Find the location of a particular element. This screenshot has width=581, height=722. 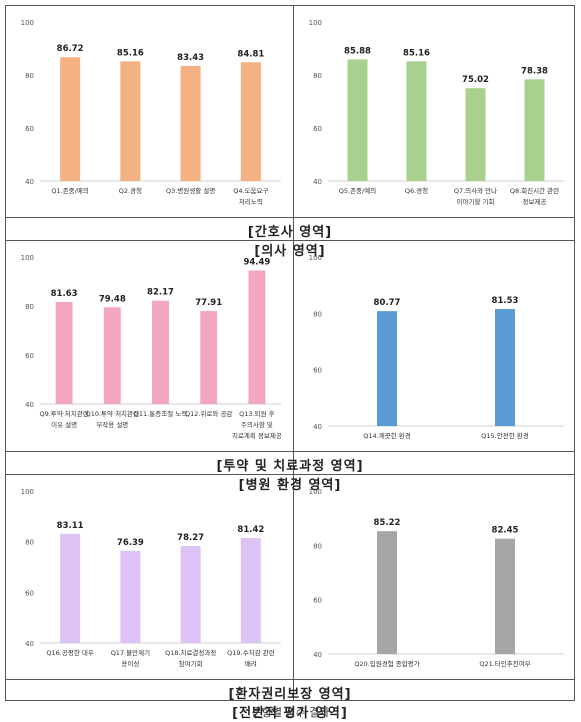

figure-footer: 문항별 점수 결과 is located at coordinates (290, 712).